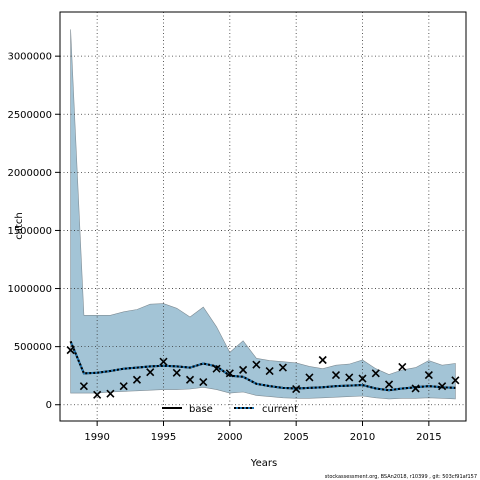 The image size is (480, 480). Describe the element at coordinates (442, 386) in the screenshot. I see `observation-marker-2016` at that location.